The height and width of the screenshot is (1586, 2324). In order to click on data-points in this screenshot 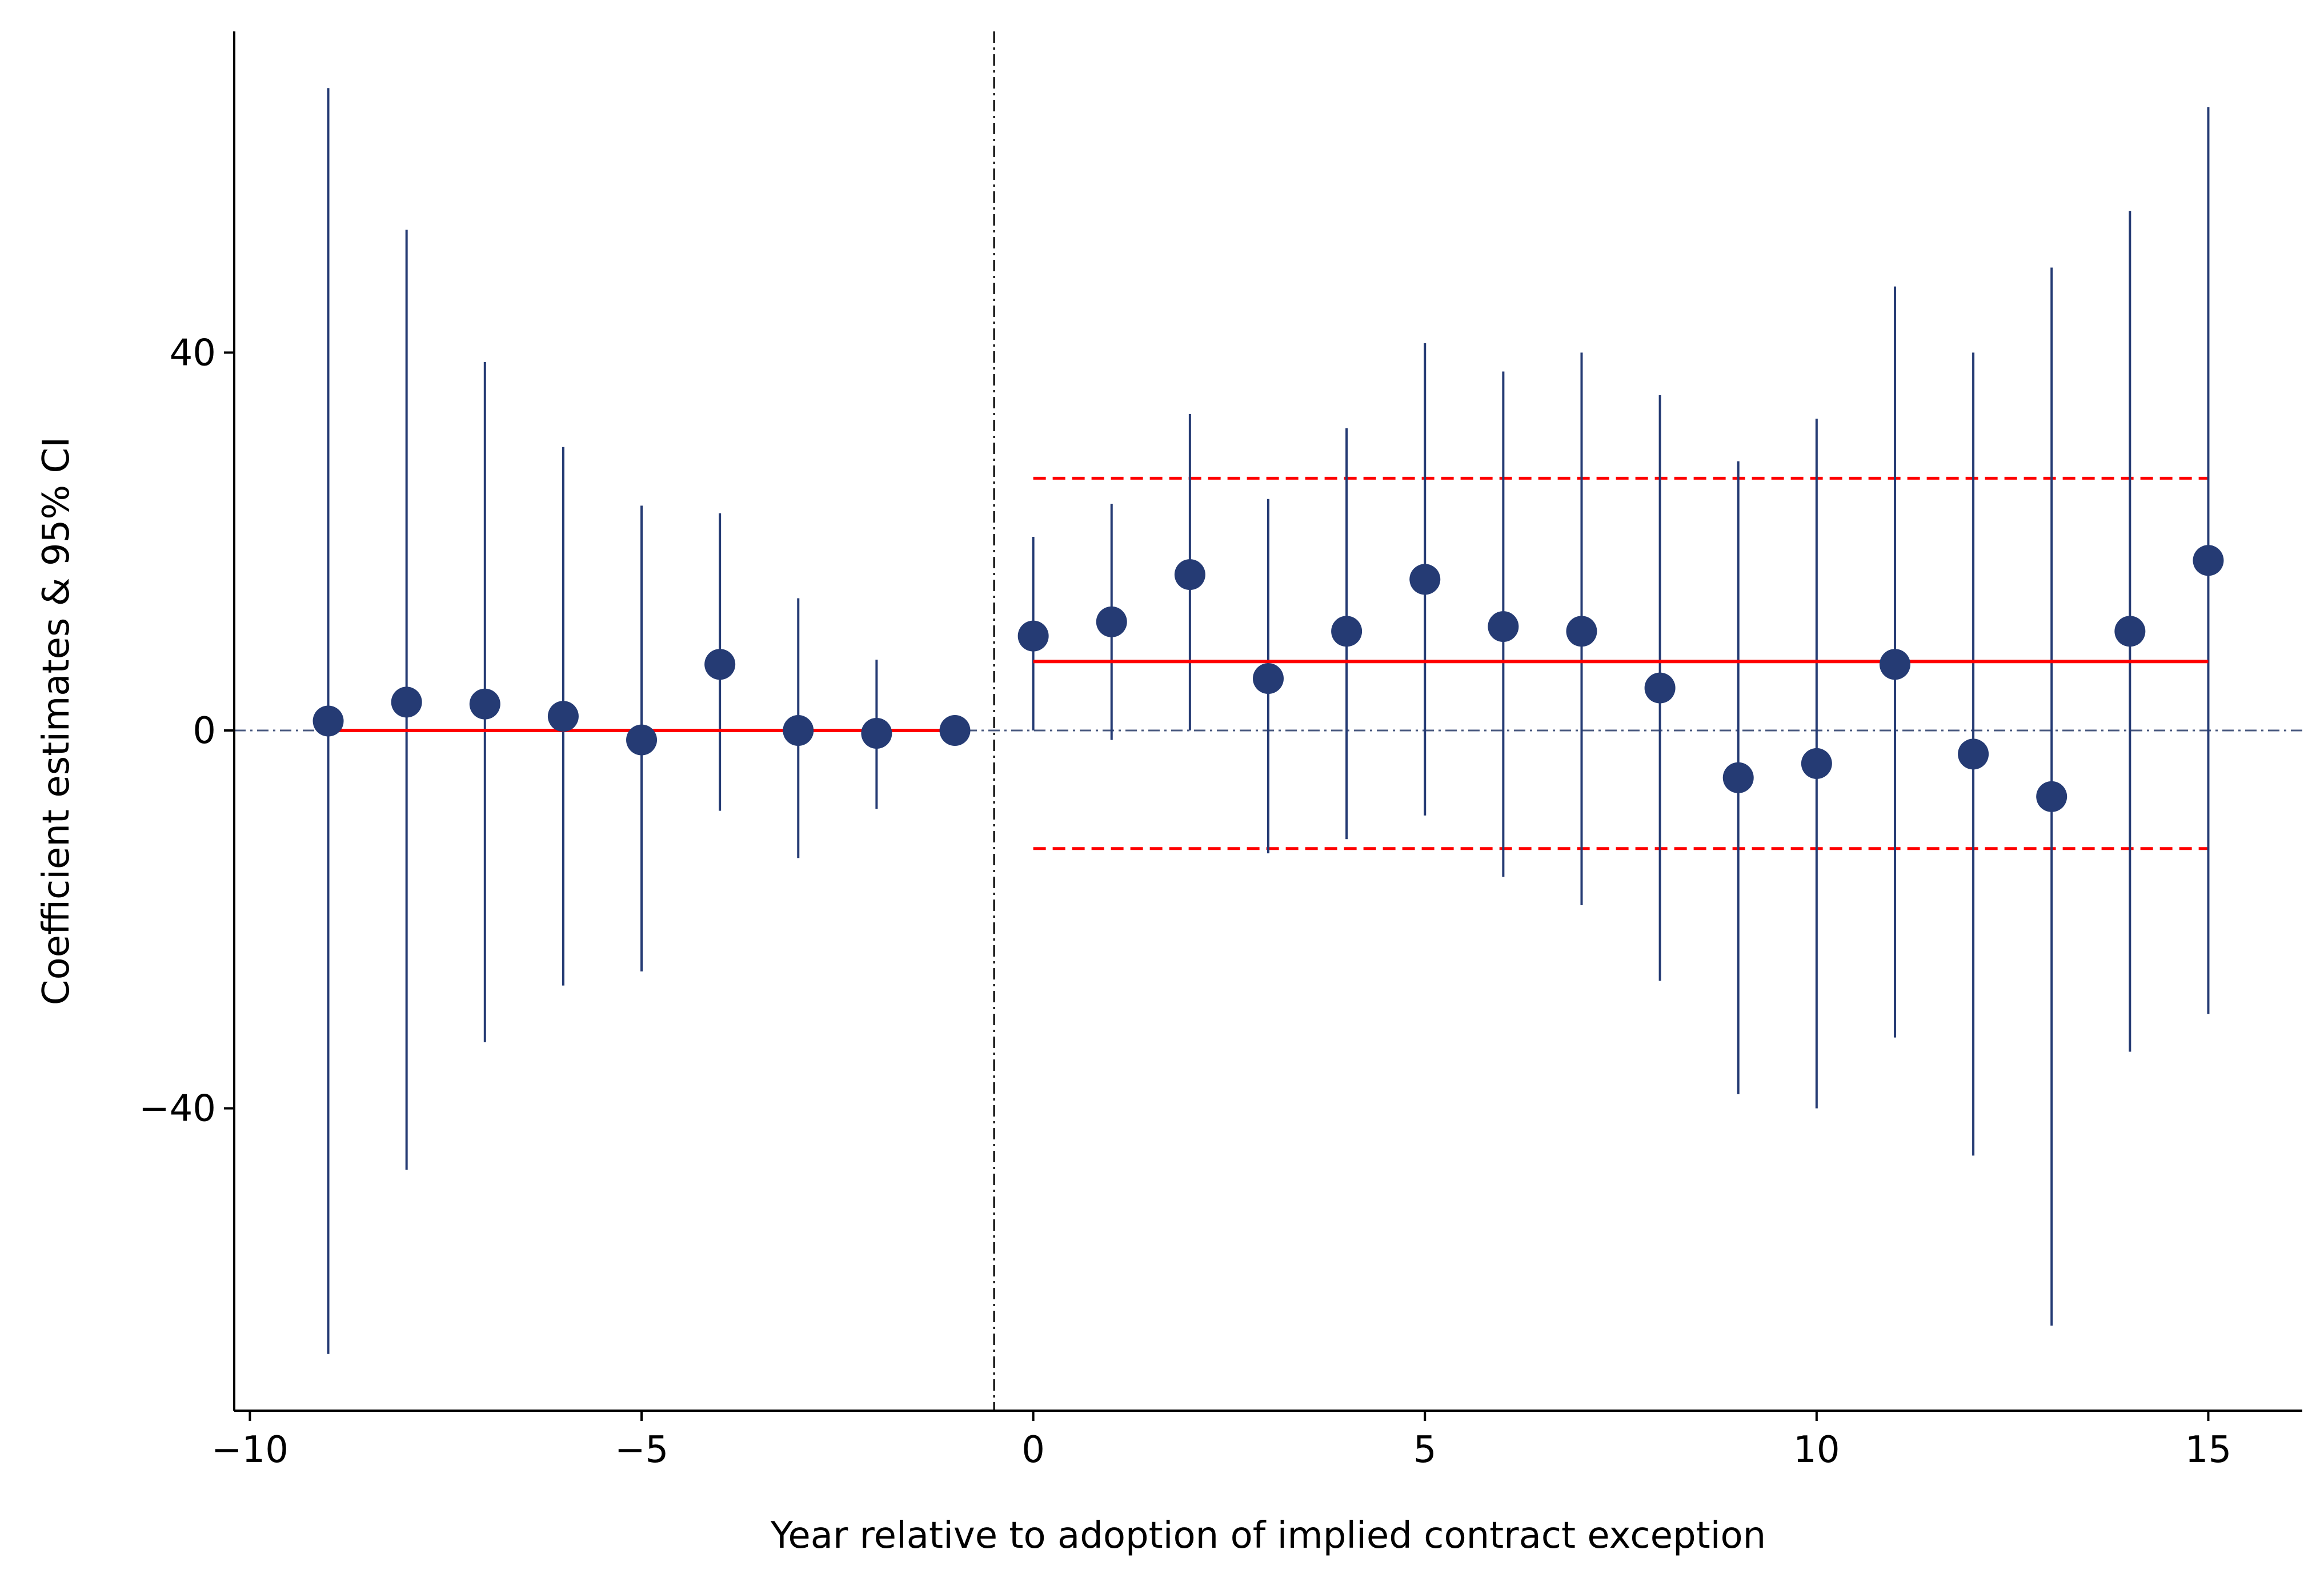, I will do `click(1268, 678)`.